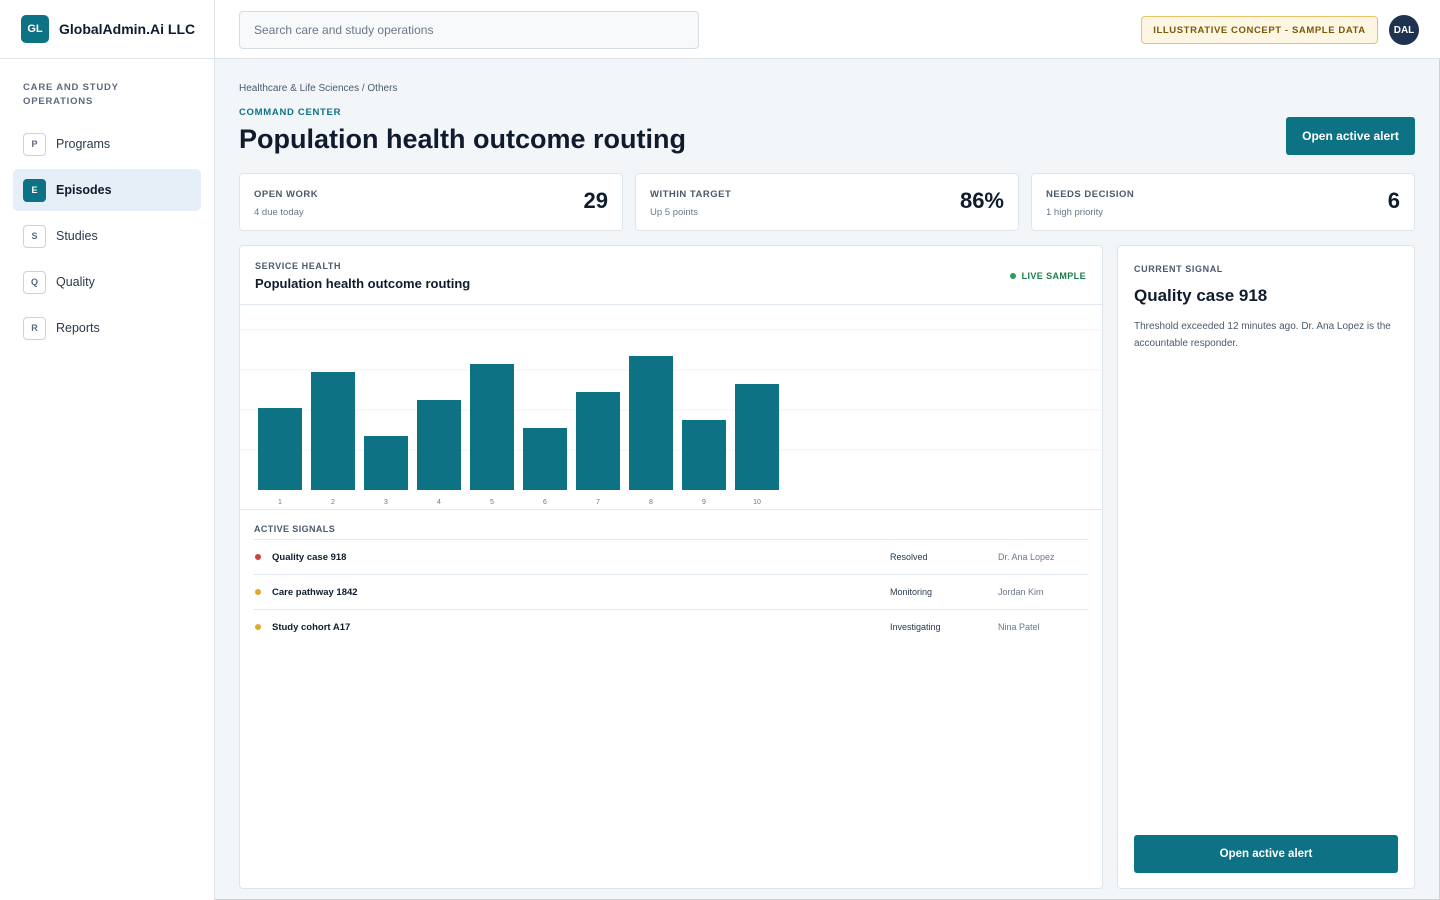 This screenshot has width=1440, height=900. I want to click on sample-data-badge: ILLUSTRATIVE CONCEPT - SAMPLE DATA, so click(1259, 30).